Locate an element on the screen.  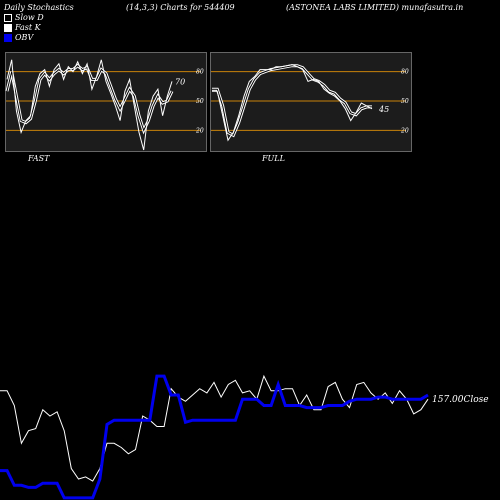
fast-ytick-20: 20 is located at coordinates (199, 130).